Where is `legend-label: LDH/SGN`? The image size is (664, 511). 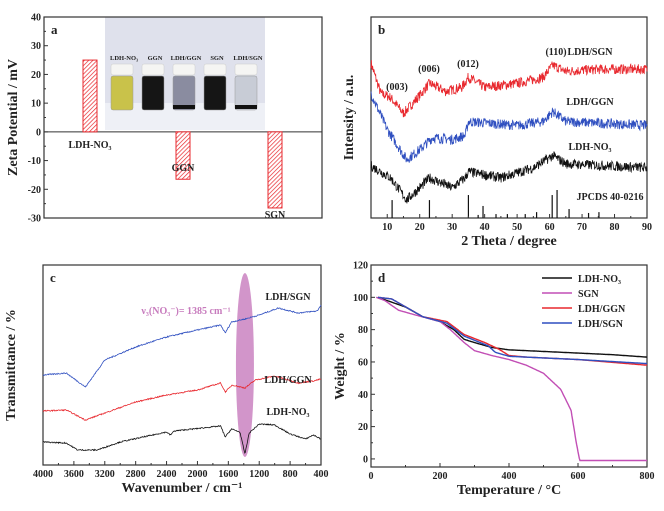 legend-label: LDH/SGN is located at coordinates (601, 324).